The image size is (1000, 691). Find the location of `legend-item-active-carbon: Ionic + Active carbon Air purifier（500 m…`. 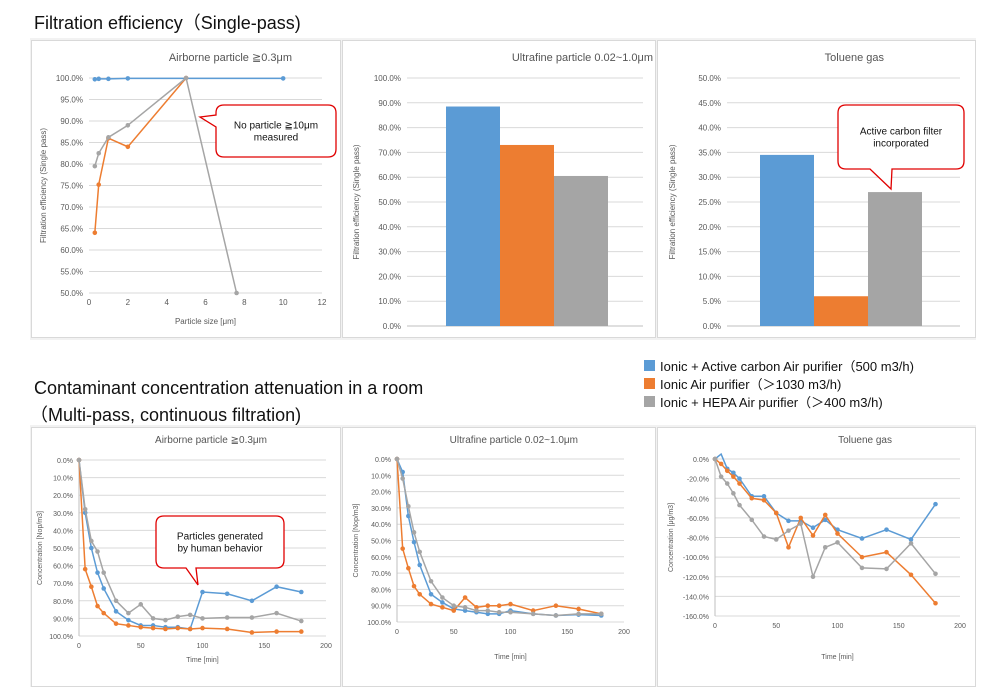

legend-item-active-carbon: Ionic + Active carbon Air purifier（500 m… is located at coordinates (779, 365).